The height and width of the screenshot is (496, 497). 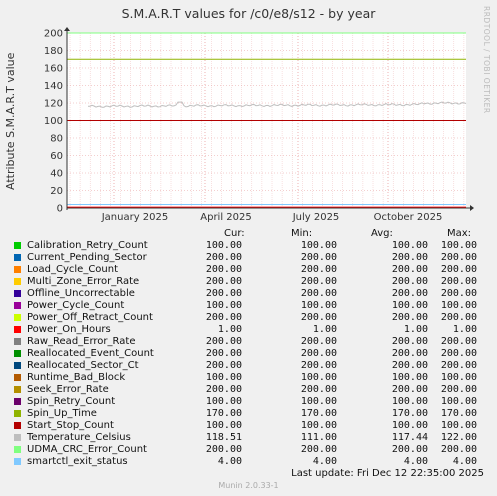 I want to click on legend-series-name: Power_Cycle_Count, so click(x=76, y=305).